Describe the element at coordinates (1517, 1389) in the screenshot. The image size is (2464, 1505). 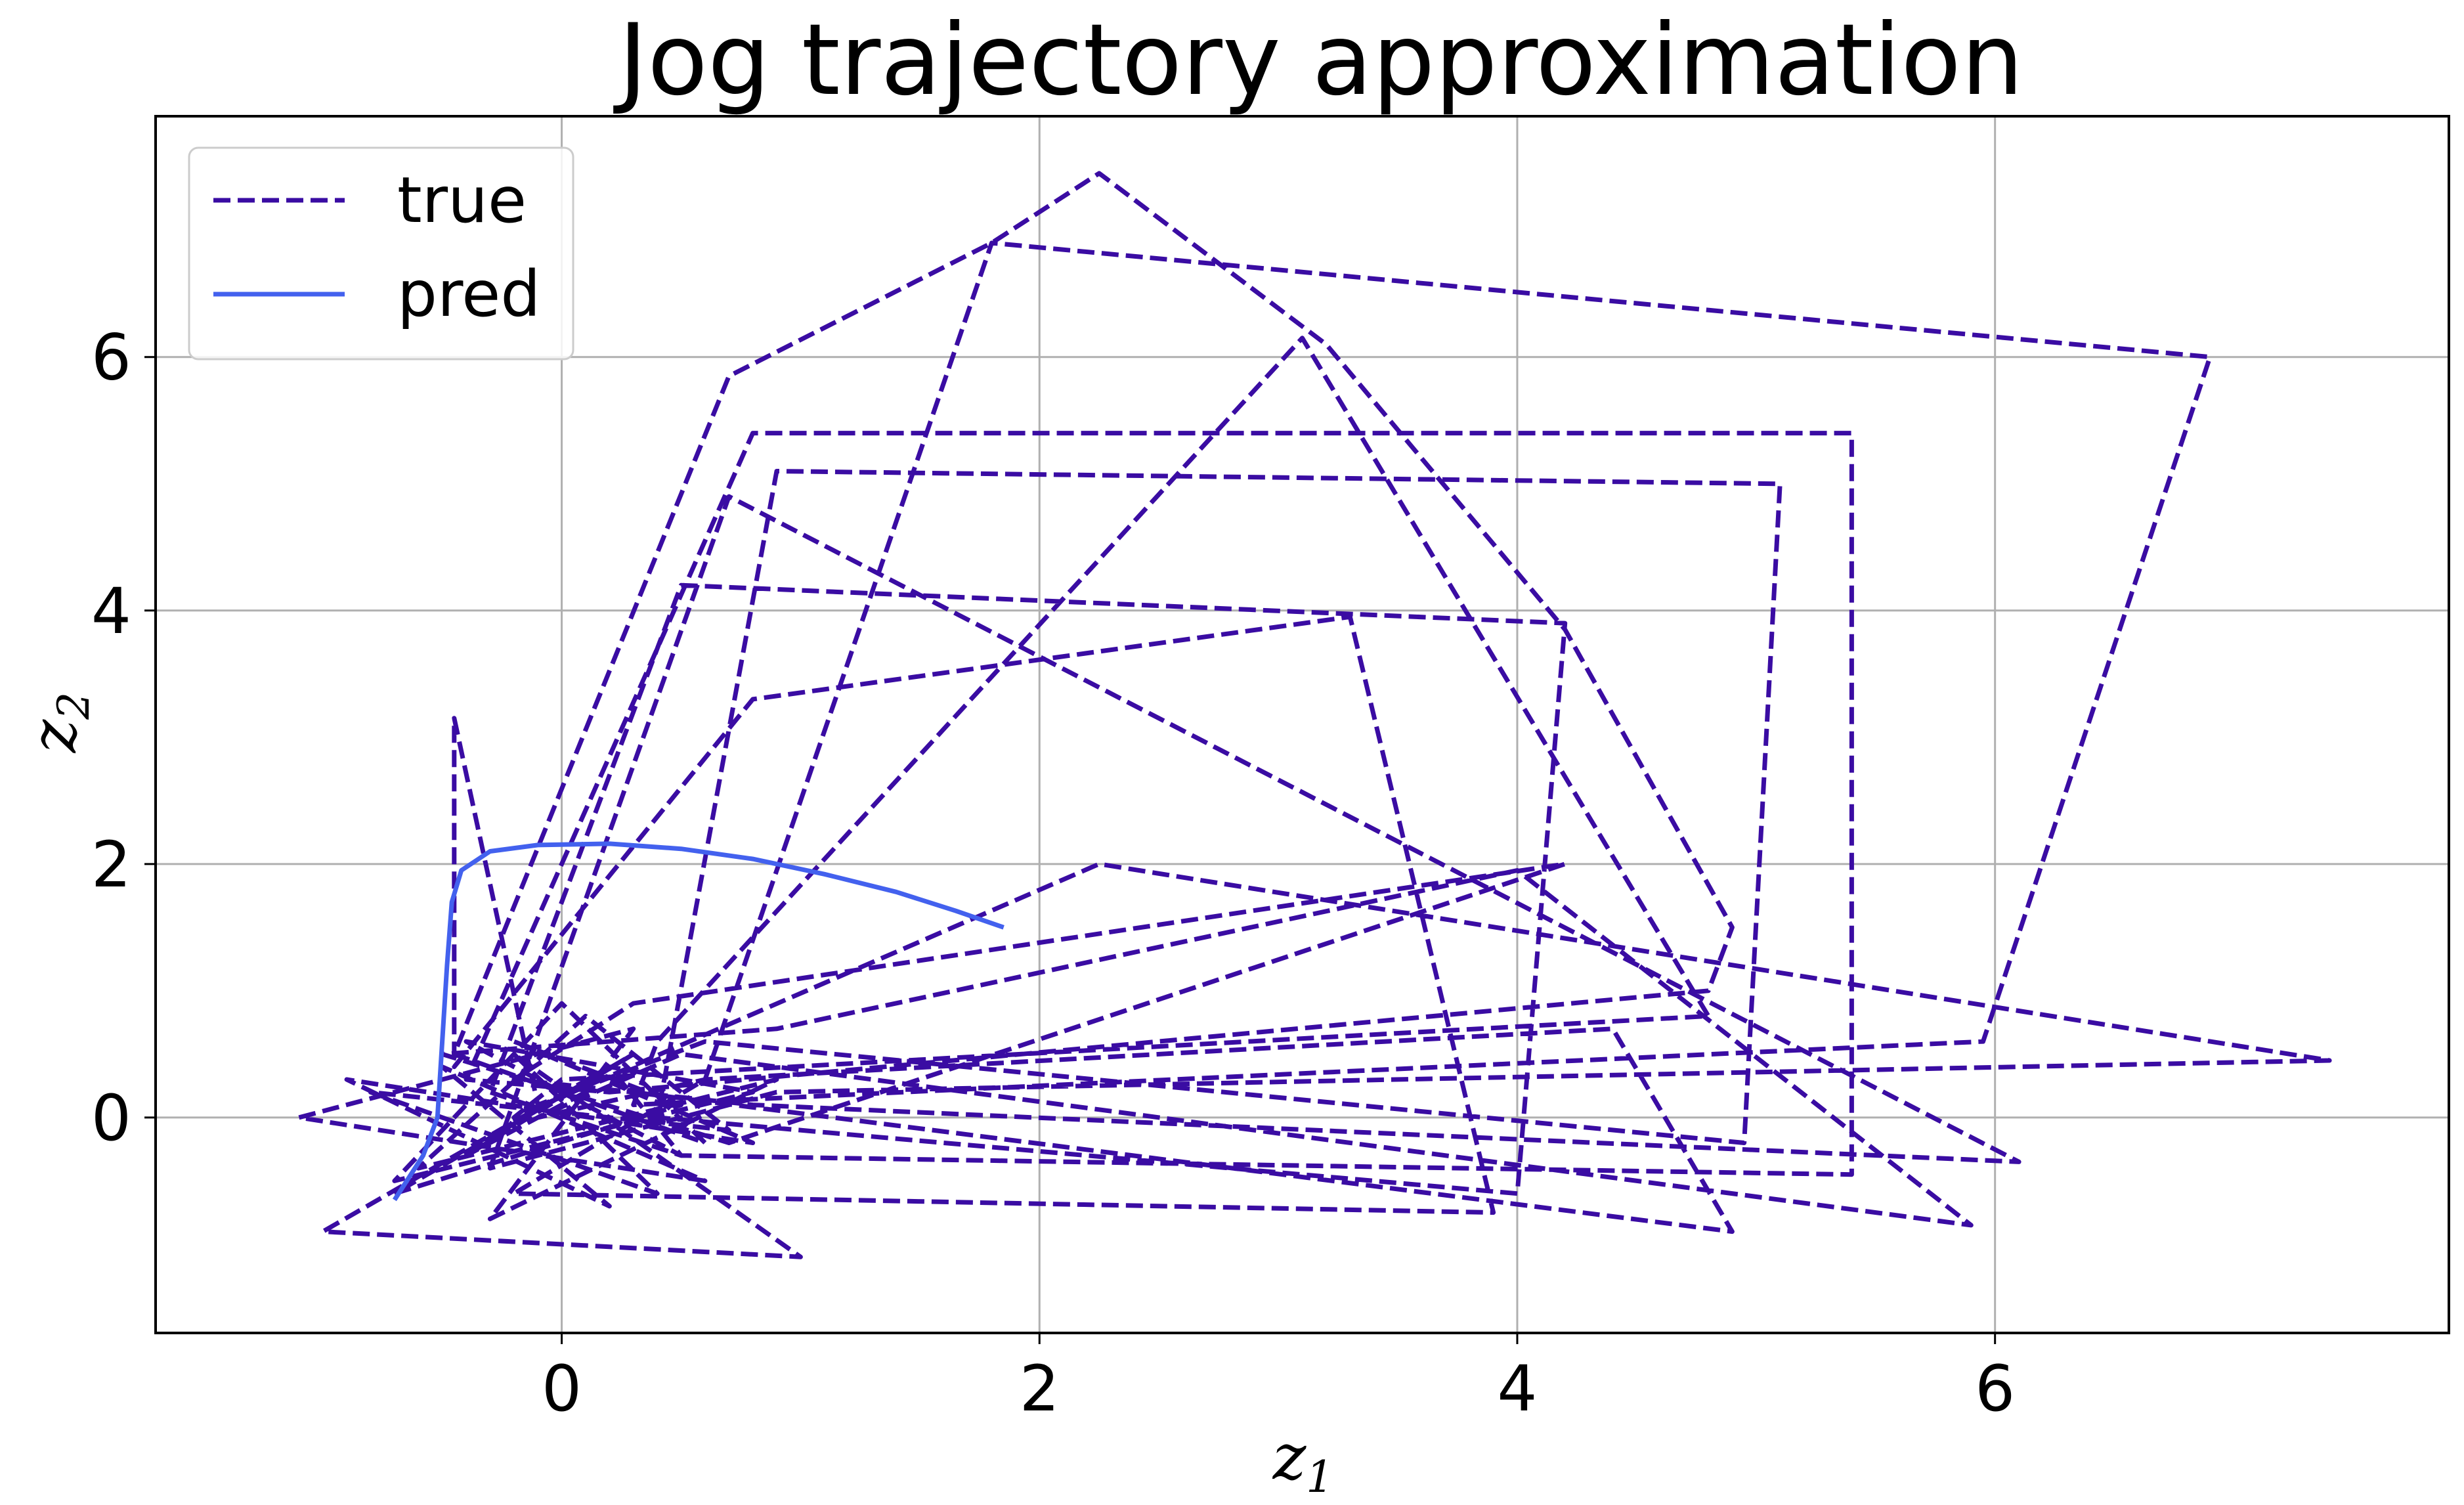
I see `x-tick-label: 4` at that location.